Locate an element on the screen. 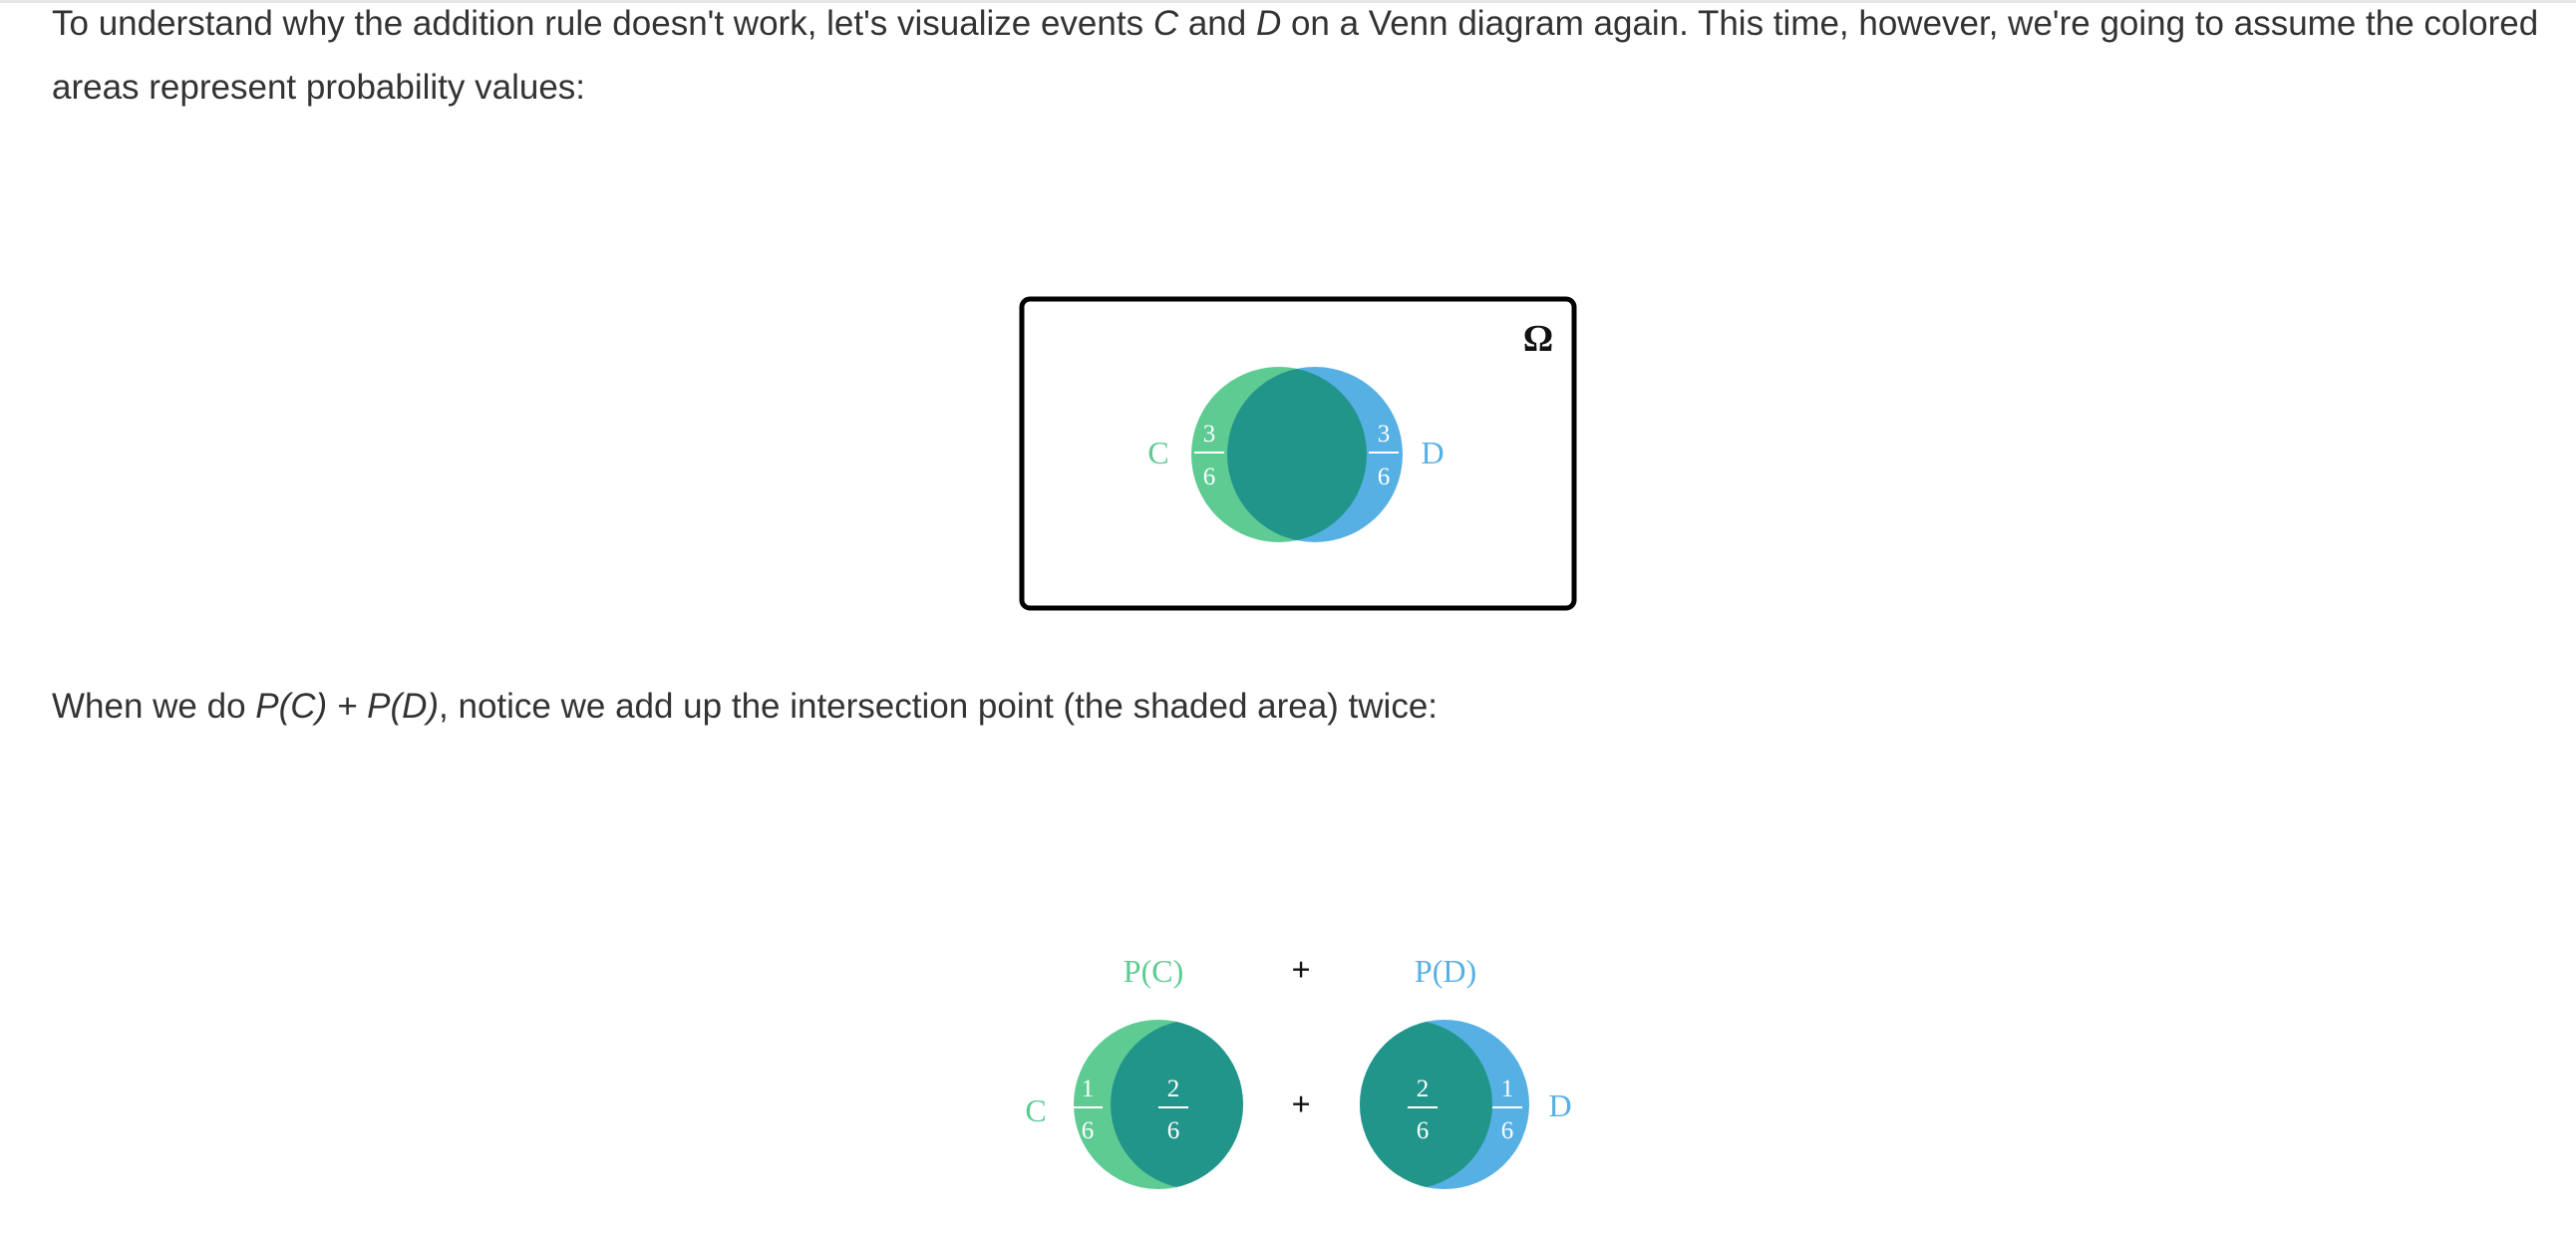 The height and width of the screenshot is (1236, 2576). set-c-label: C is located at coordinates (1157, 453).